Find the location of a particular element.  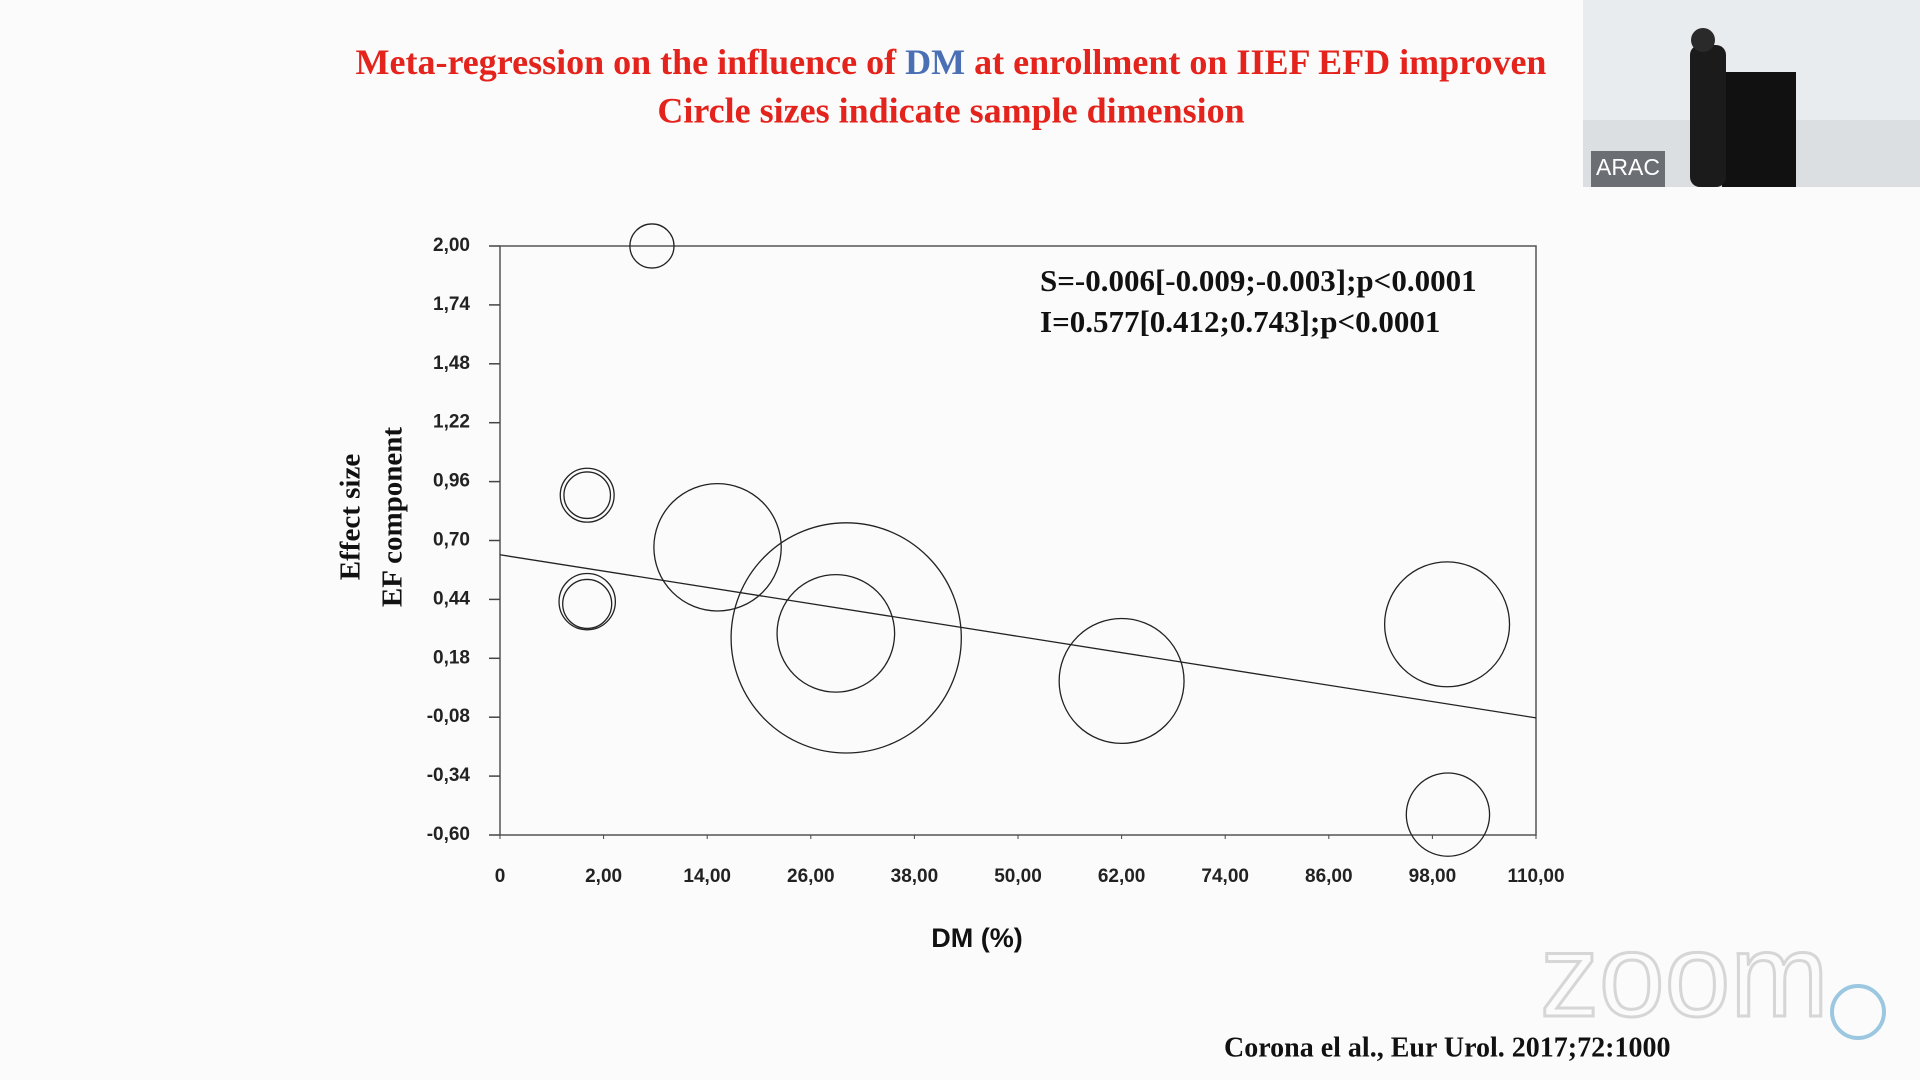

video-label-bg is located at coordinates (1628, 169).